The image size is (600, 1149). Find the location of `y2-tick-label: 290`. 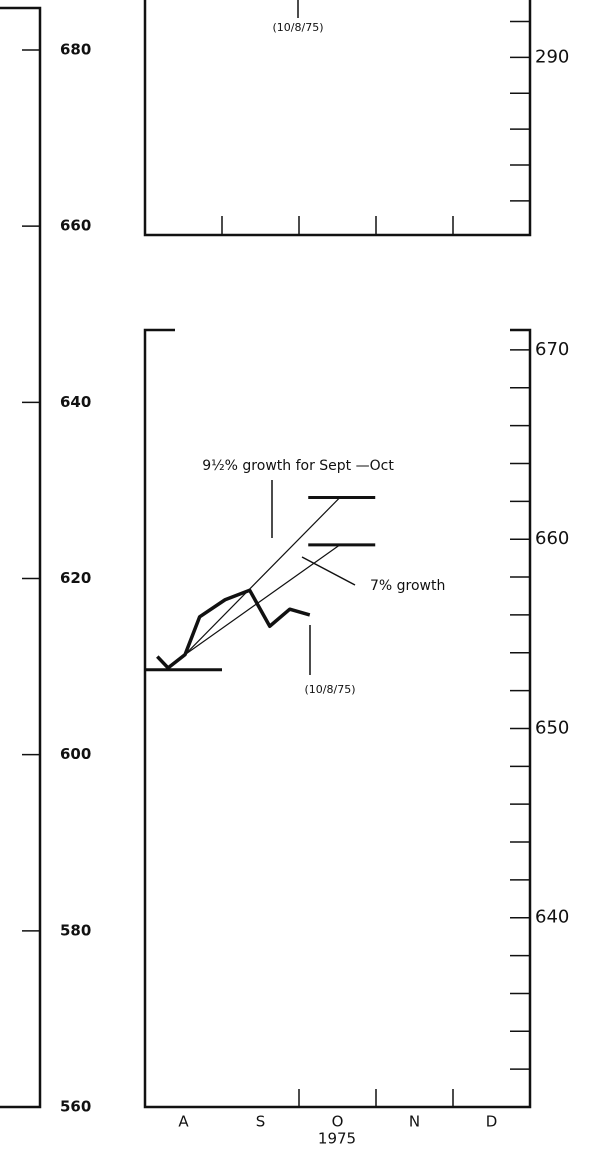

y2-tick-label: 290 is located at coordinates (552, 56).